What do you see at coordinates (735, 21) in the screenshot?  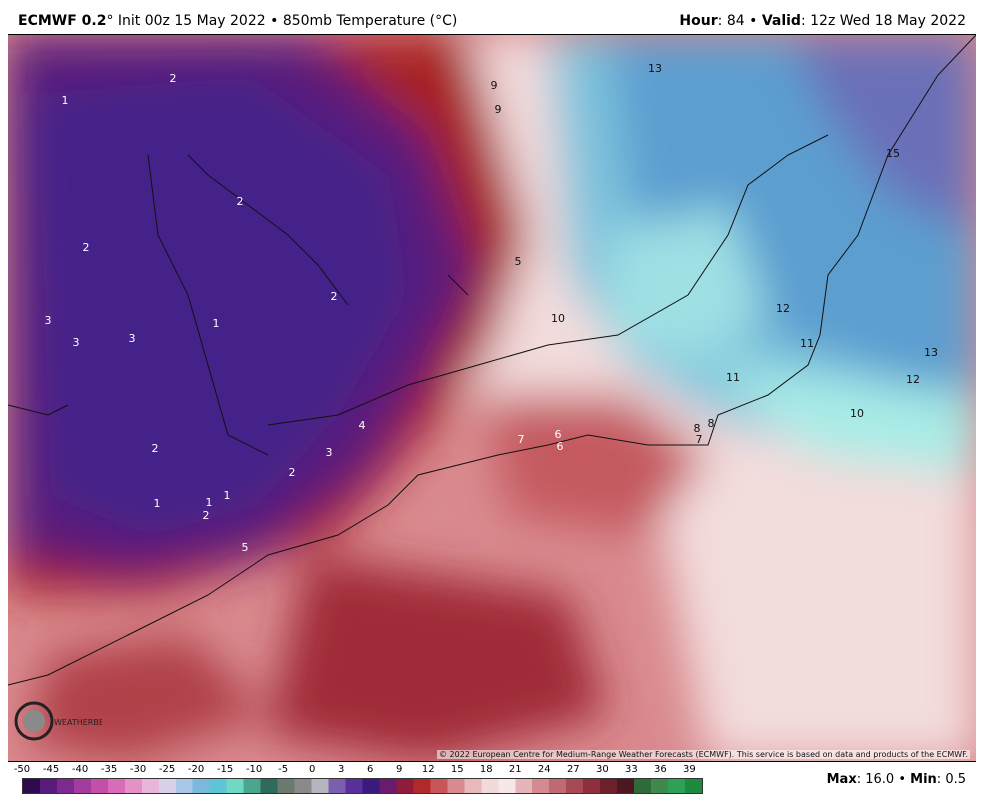 I see `hour-value: 84` at bounding box center [735, 21].